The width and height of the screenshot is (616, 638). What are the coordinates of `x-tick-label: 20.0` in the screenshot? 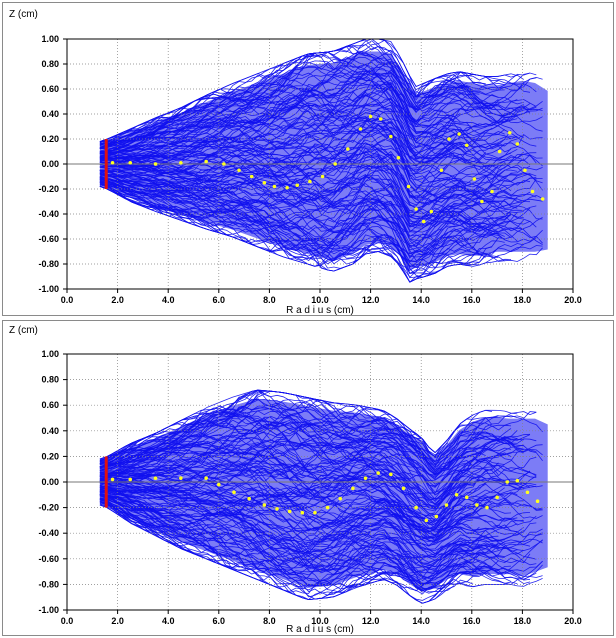 It's located at (573, 300).